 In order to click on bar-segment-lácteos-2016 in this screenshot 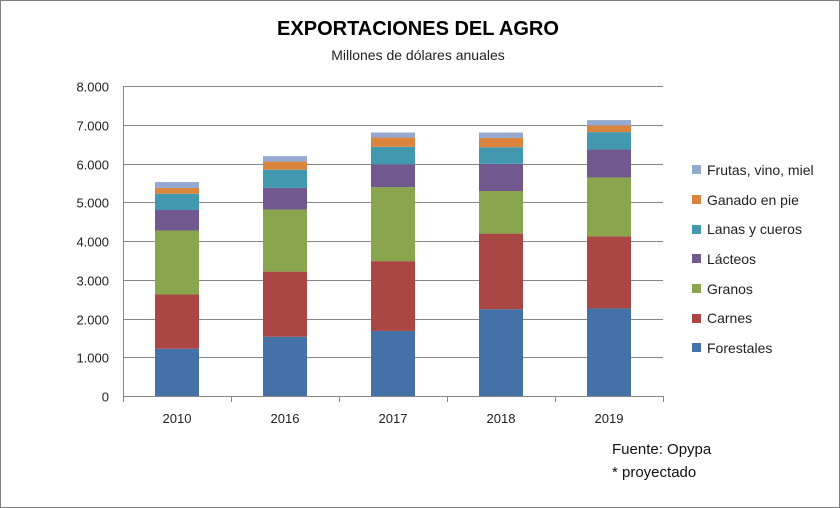, I will do `click(285, 198)`.